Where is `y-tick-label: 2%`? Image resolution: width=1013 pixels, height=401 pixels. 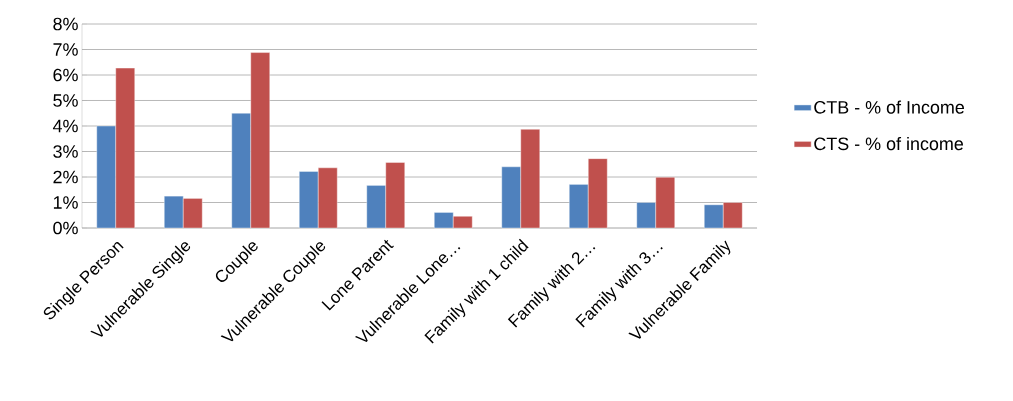
y-tick-label: 2% is located at coordinates (65, 177).